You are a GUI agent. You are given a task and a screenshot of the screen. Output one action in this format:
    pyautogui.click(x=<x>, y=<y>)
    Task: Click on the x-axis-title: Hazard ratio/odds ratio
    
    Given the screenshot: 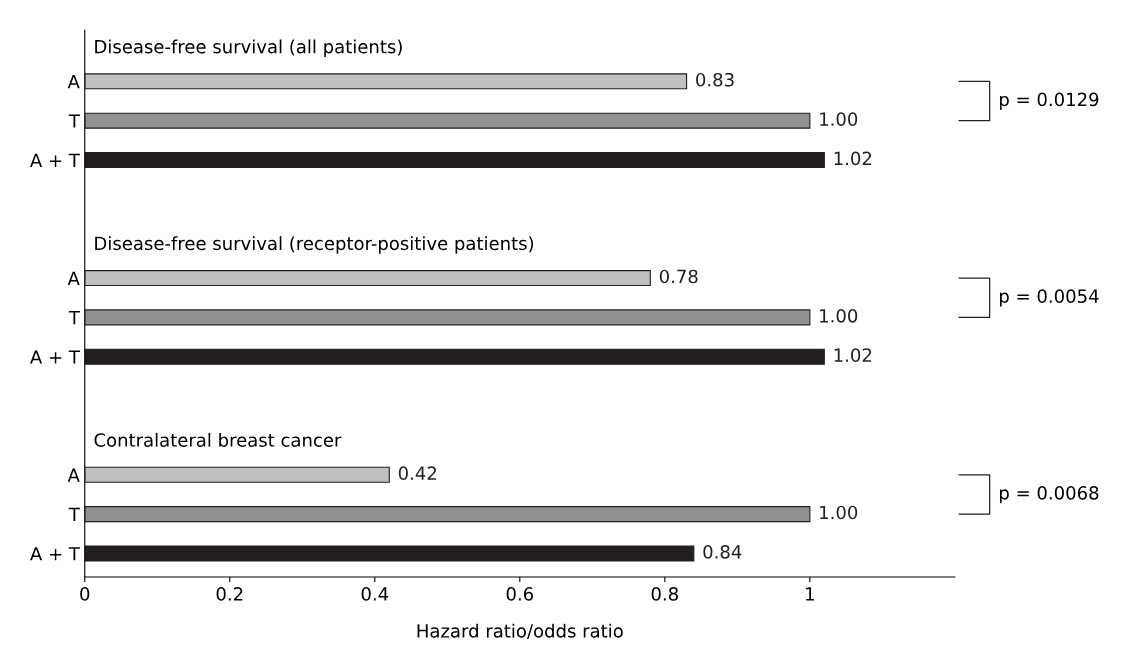 What is the action you would take?
    pyautogui.click(x=520, y=631)
    